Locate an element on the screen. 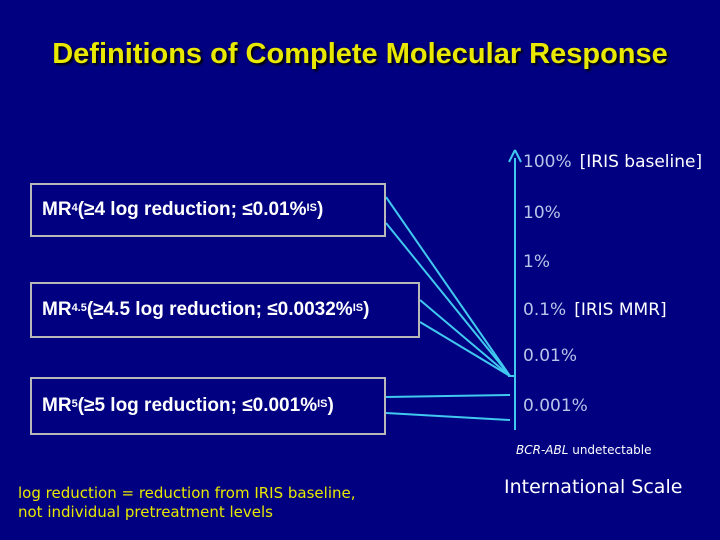 The height and width of the screenshot is (540, 720). tick-note: [IRIS baseline] is located at coordinates (641, 162).